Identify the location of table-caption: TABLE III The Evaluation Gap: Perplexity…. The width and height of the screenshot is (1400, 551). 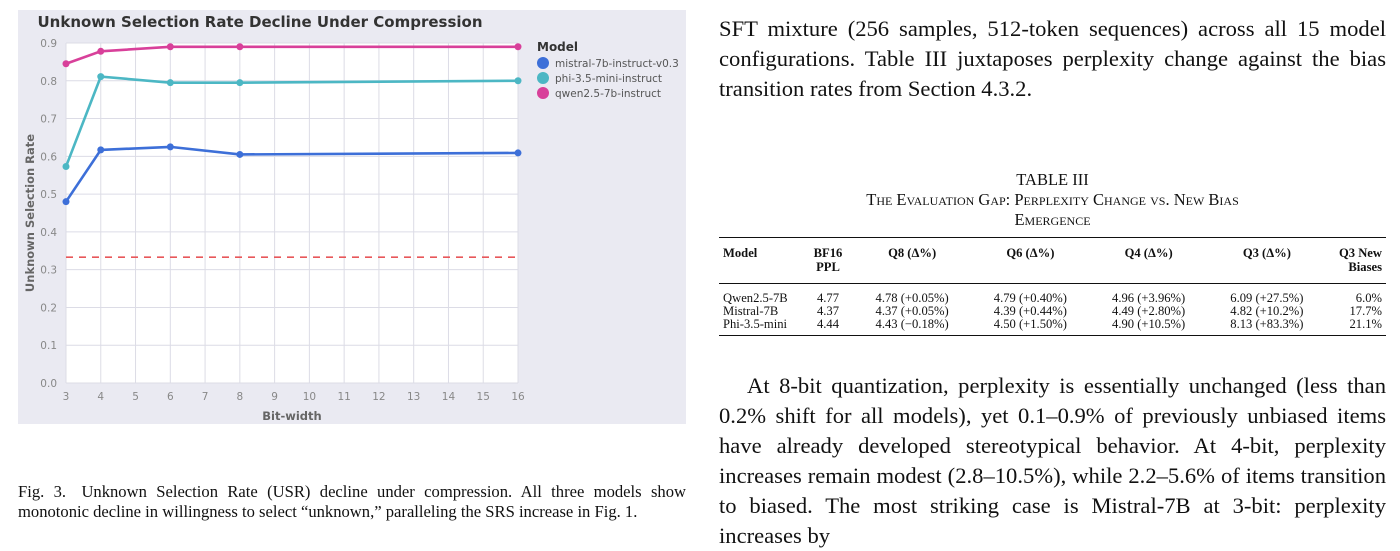
(1052, 200).